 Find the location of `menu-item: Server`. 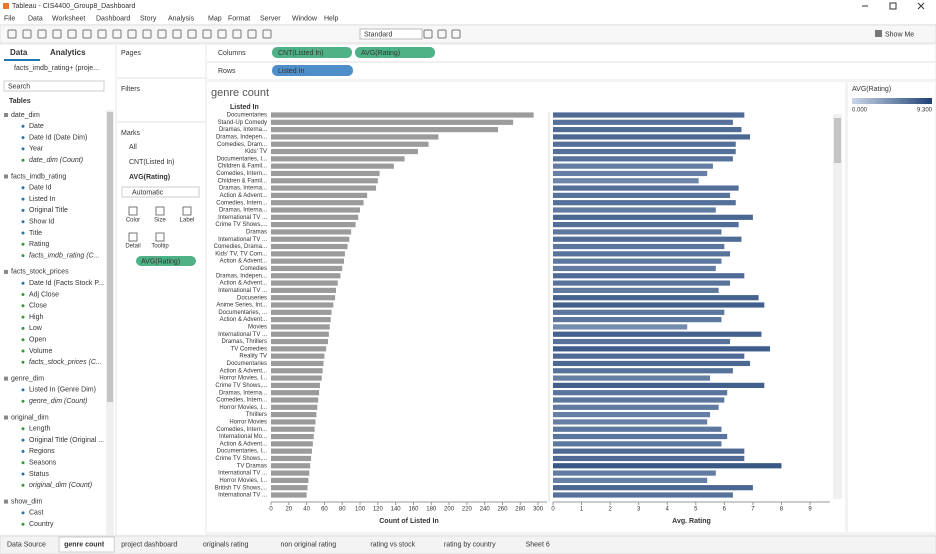

menu-item: Server is located at coordinates (270, 18).